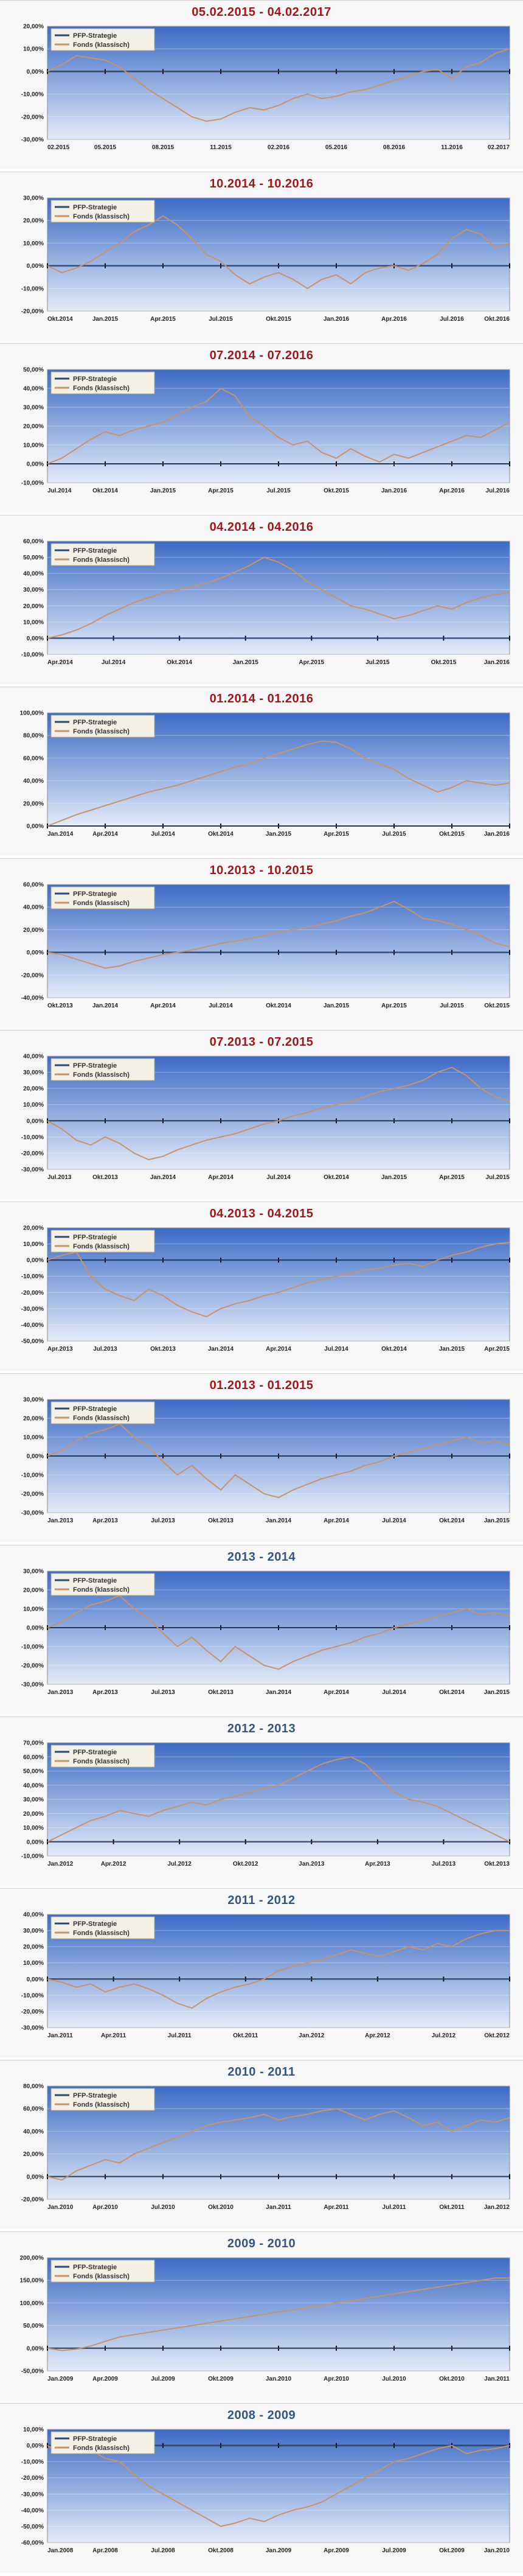 Image resolution: width=523 pixels, height=2576 pixels. I want to click on x-tick-label: Okt.2011, so click(452, 2207).